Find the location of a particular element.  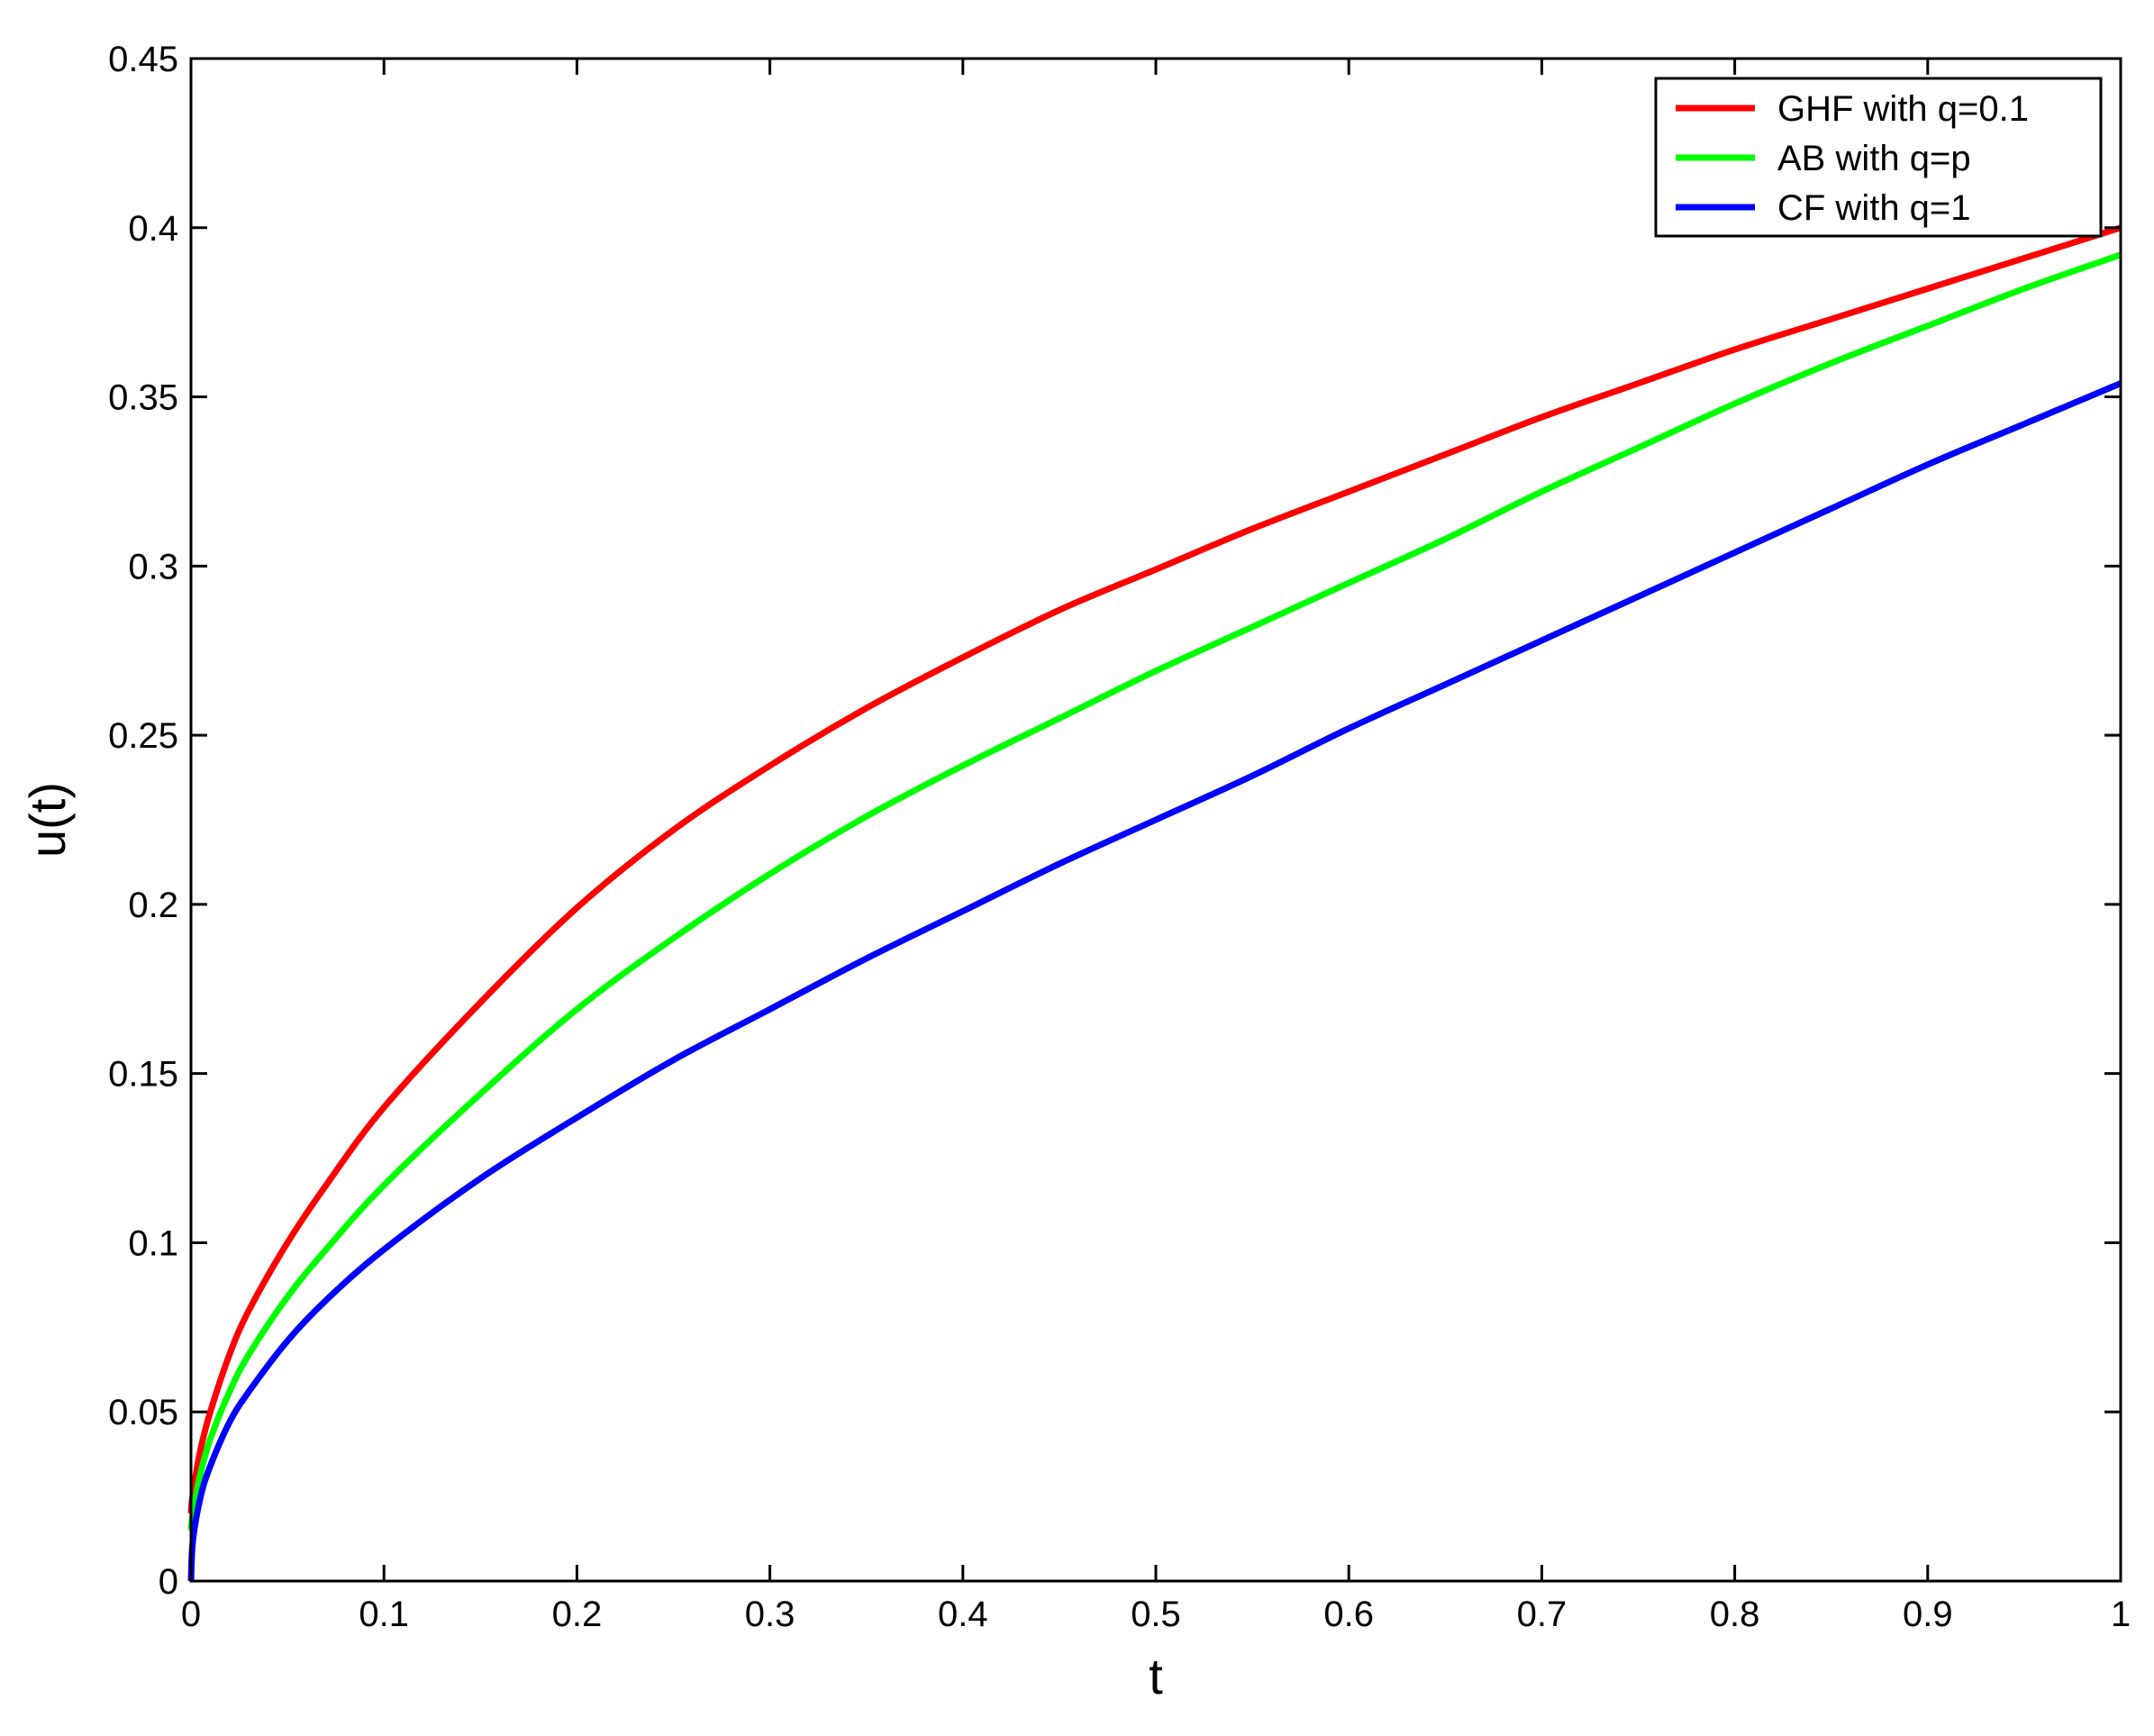

x-tick-label: 0.1 is located at coordinates (384, 1614).